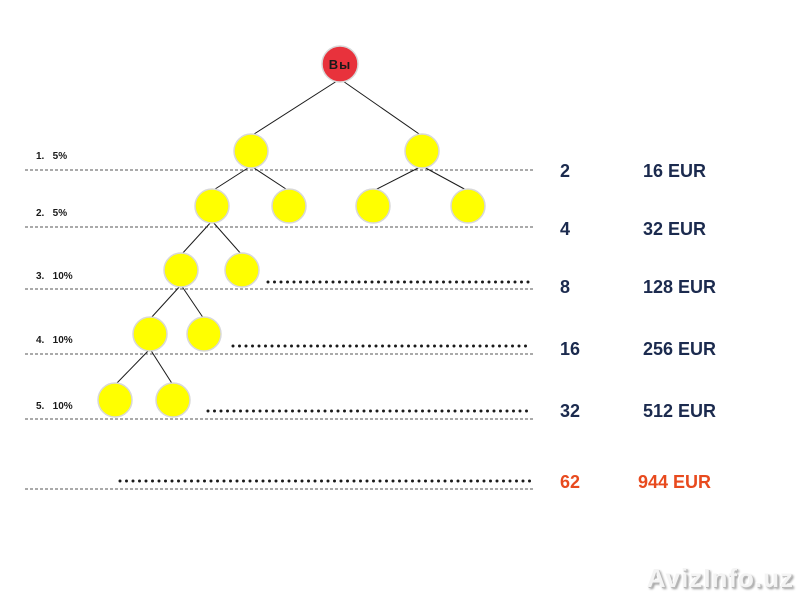 The image size is (800, 600). What do you see at coordinates (720, 578) in the screenshot?
I see `watermark-logo: AvizInfo.uz` at bounding box center [720, 578].